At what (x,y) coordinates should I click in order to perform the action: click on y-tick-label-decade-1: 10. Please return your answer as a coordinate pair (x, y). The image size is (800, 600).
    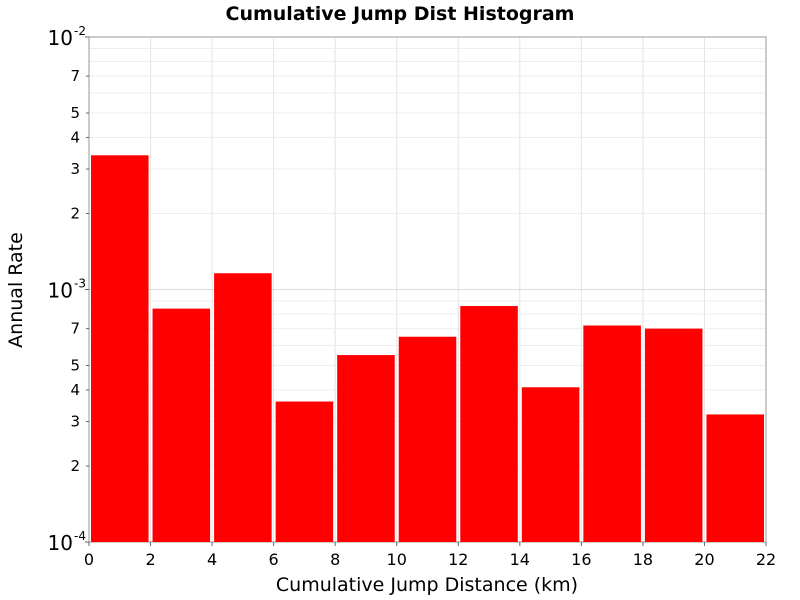
    Looking at the image, I should click on (60, 291).